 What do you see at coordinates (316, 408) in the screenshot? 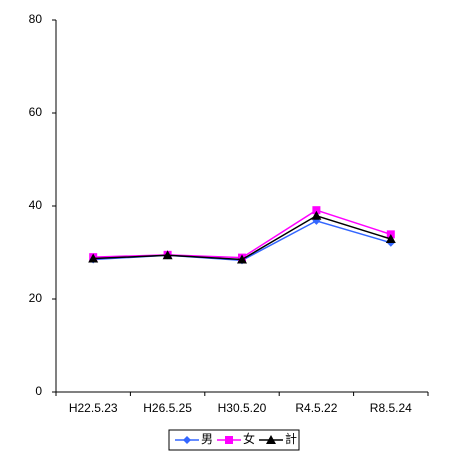
I see `x-tick-label: R4.5.22` at bounding box center [316, 408].